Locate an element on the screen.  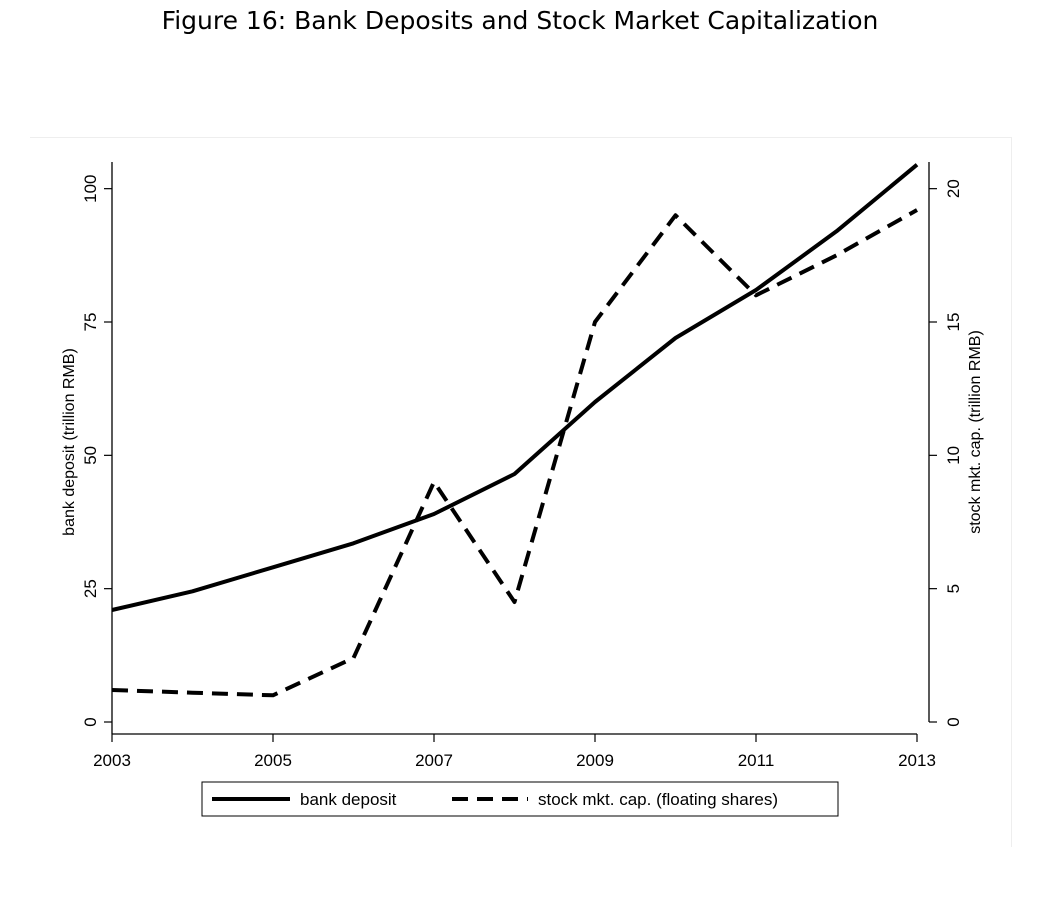
legend-box is located at coordinates (520, 799).